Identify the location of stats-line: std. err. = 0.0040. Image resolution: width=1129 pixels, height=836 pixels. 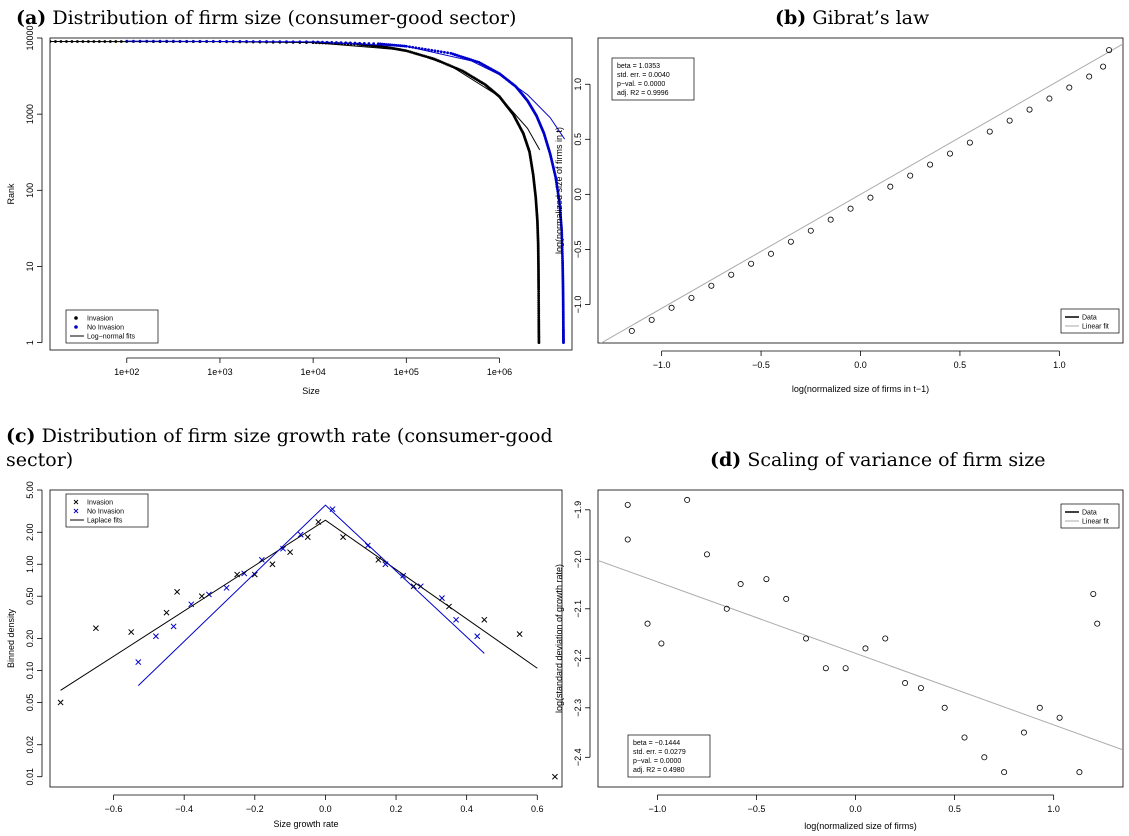
(643, 75).